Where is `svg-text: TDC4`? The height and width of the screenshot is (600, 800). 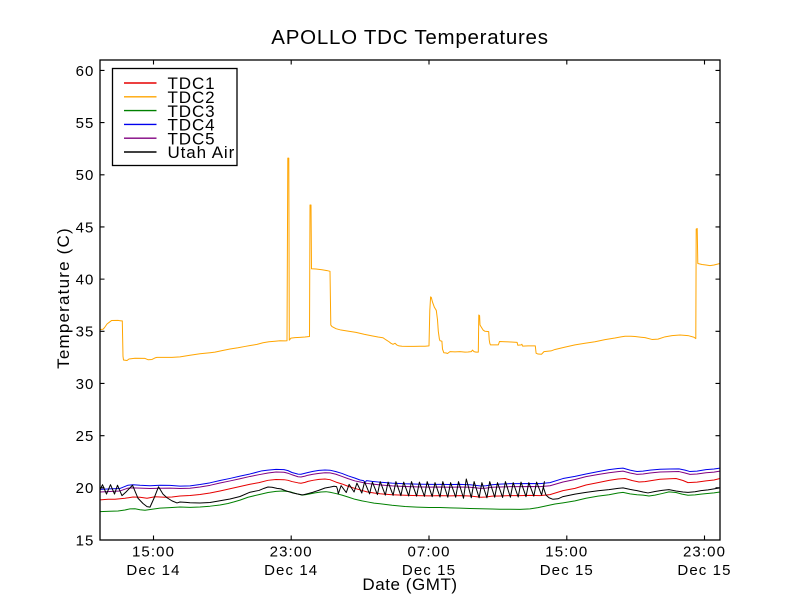 svg-text: TDC4 is located at coordinates (192, 125).